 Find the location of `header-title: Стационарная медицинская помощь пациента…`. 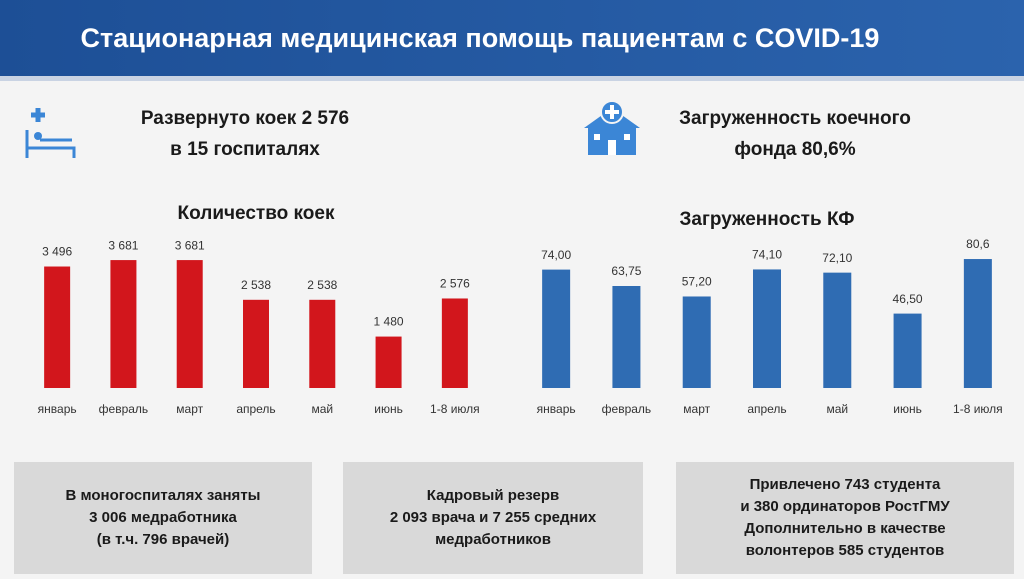

header-title: Стационарная медицинская помощь пациента… is located at coordinates (480, 38).